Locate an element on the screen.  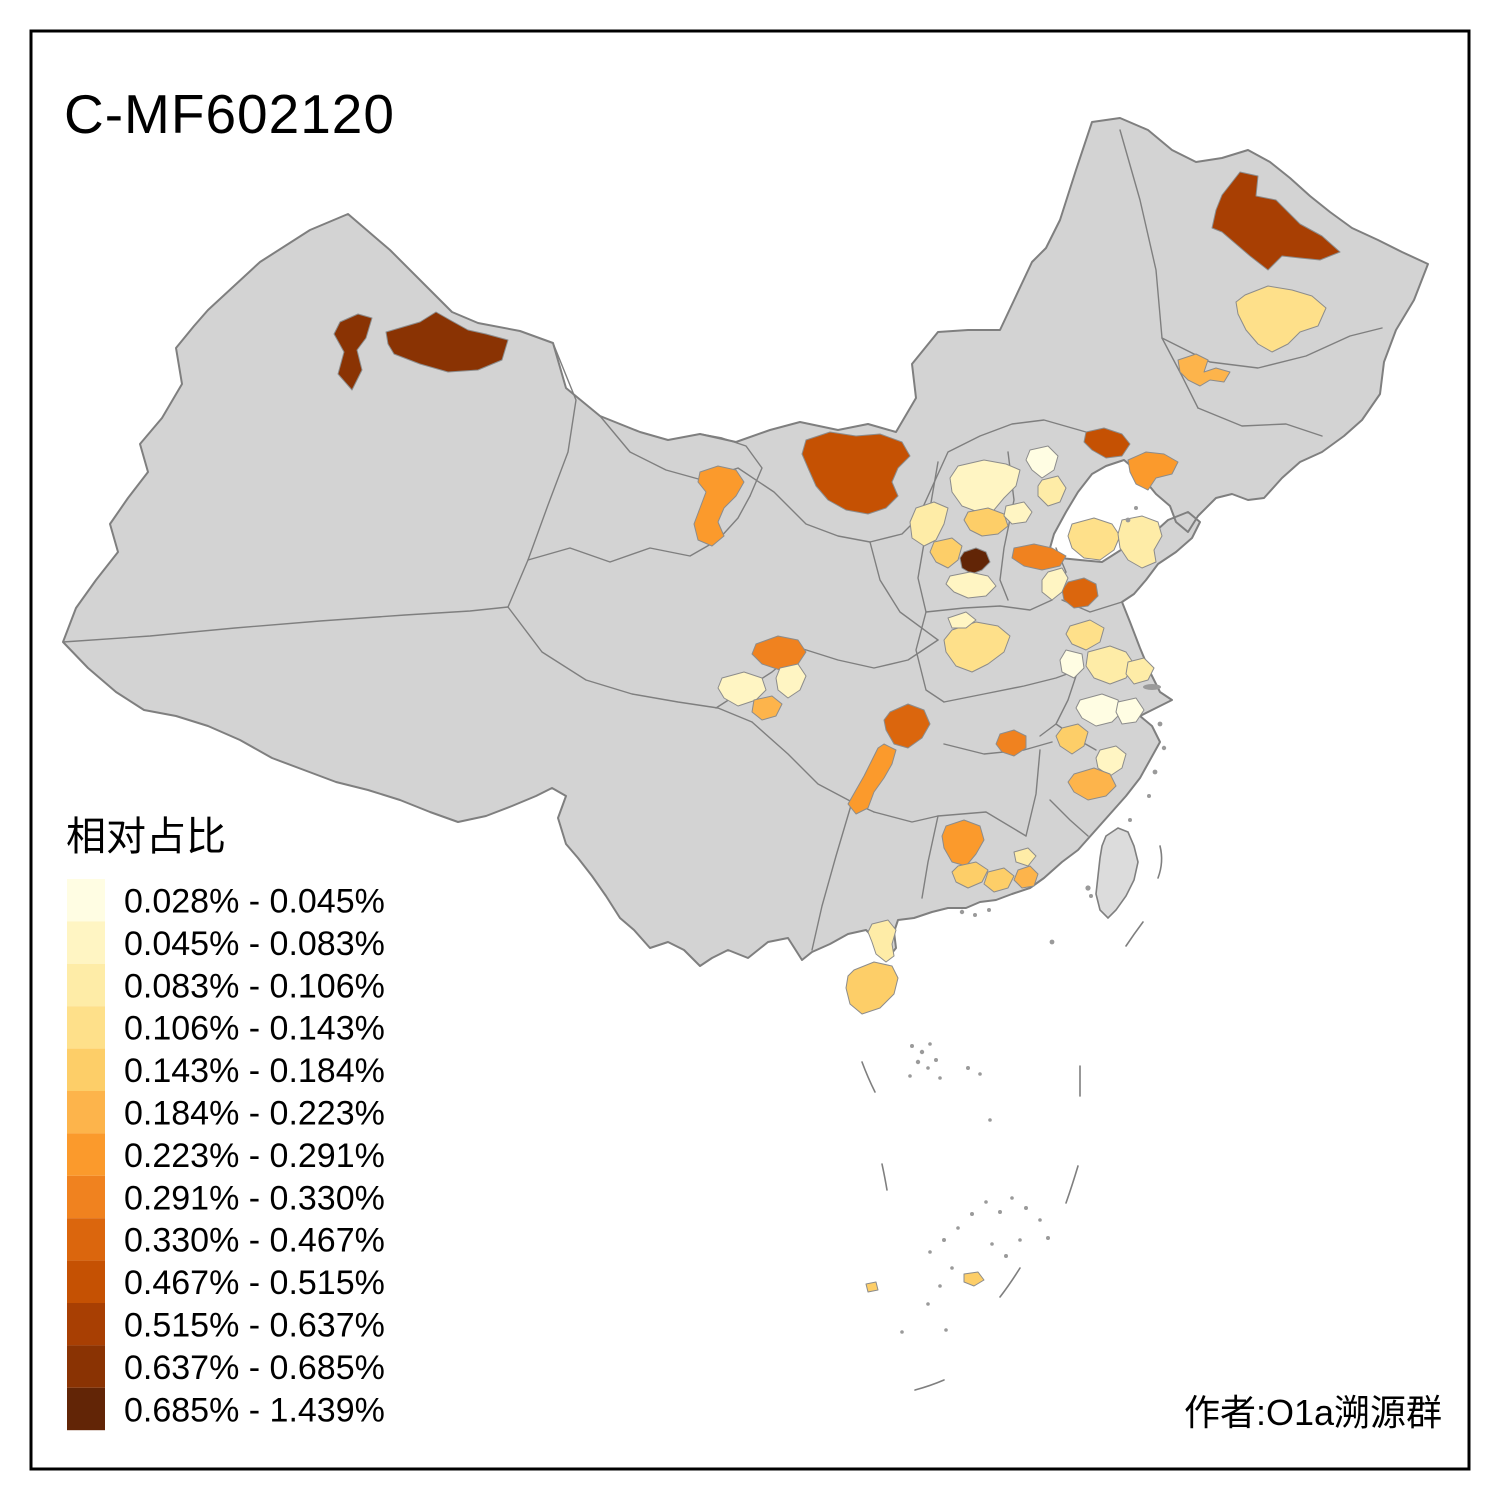
legend-label: 0.083% - 0.106% is located at coordinates (254, 986).